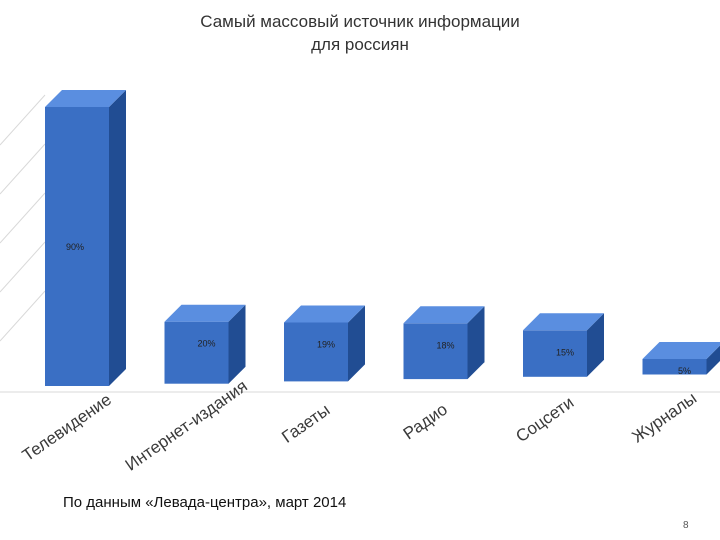 Image resolution: width=720 pixels, height=540 pixels. I want to click on category-label-1: Интернет-издания, so click(186, 425).